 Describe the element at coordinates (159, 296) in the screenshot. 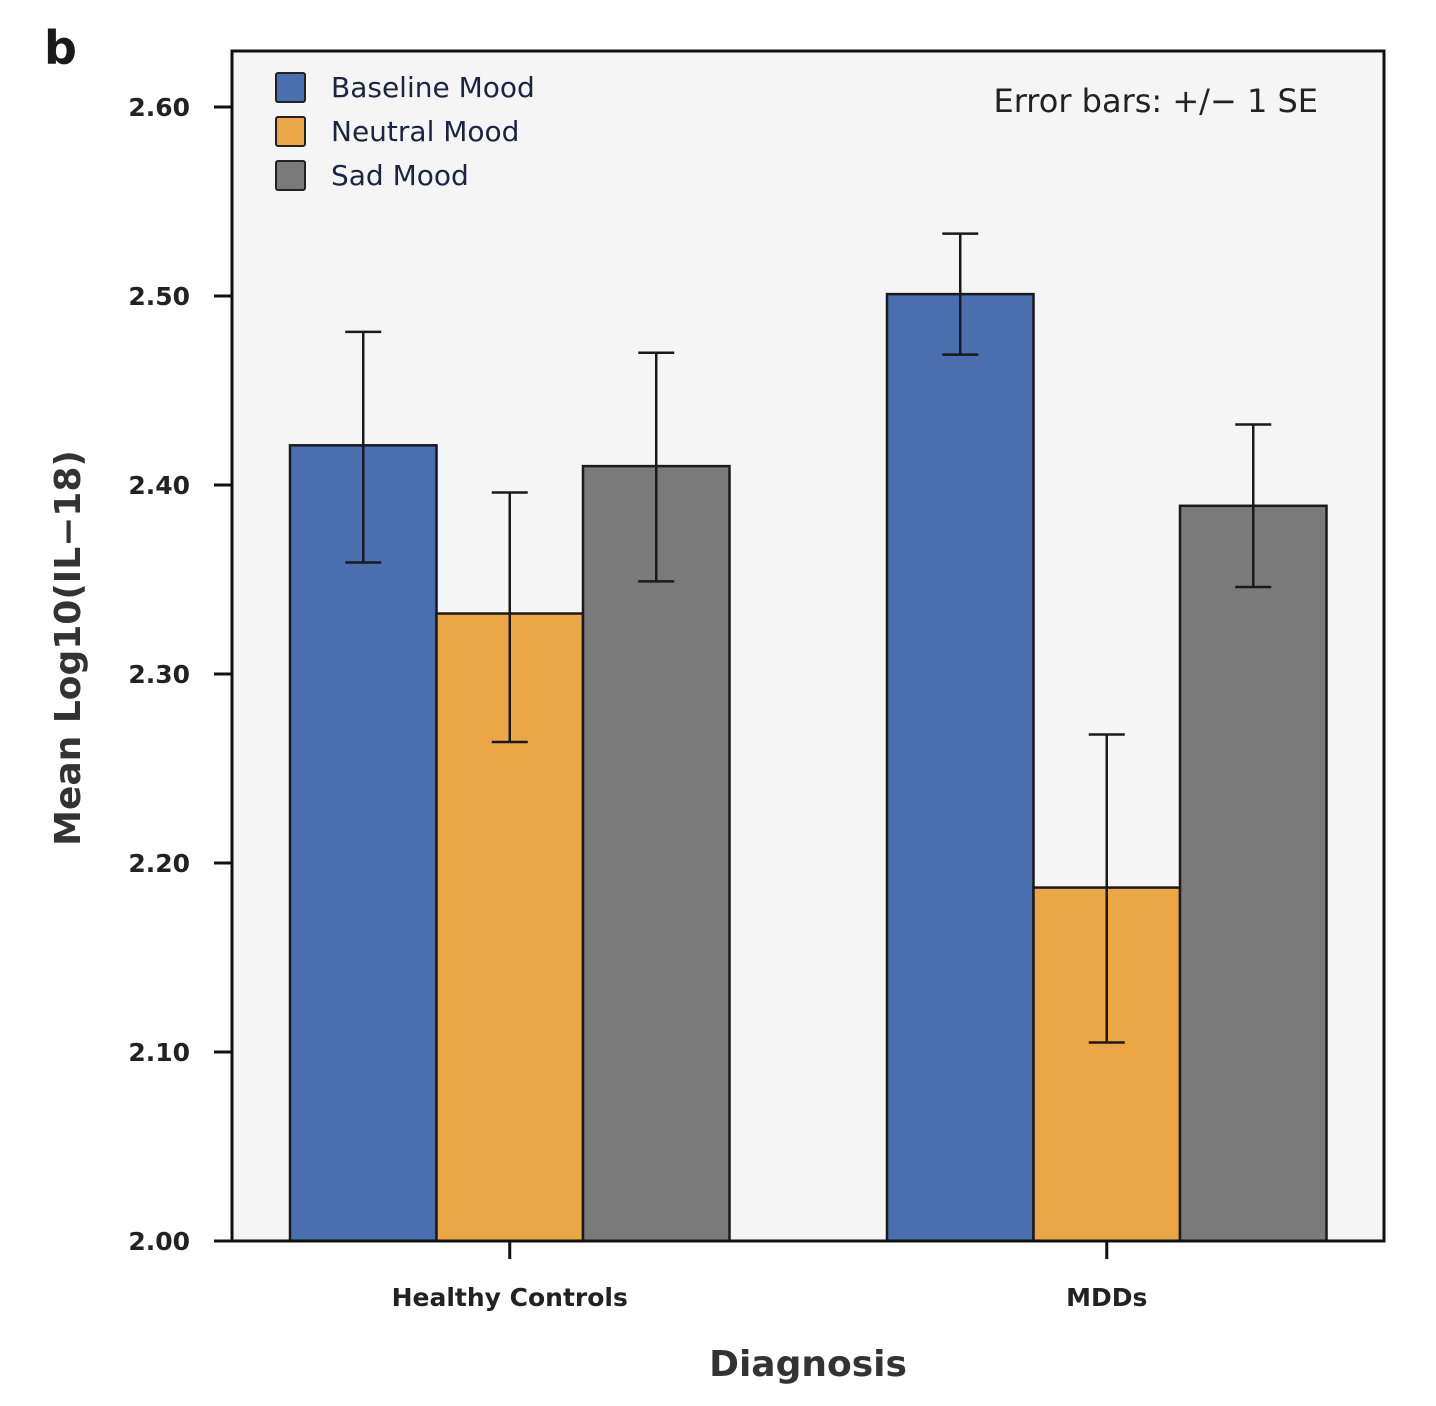

I see `y-tick-label: 2.50` at that location.